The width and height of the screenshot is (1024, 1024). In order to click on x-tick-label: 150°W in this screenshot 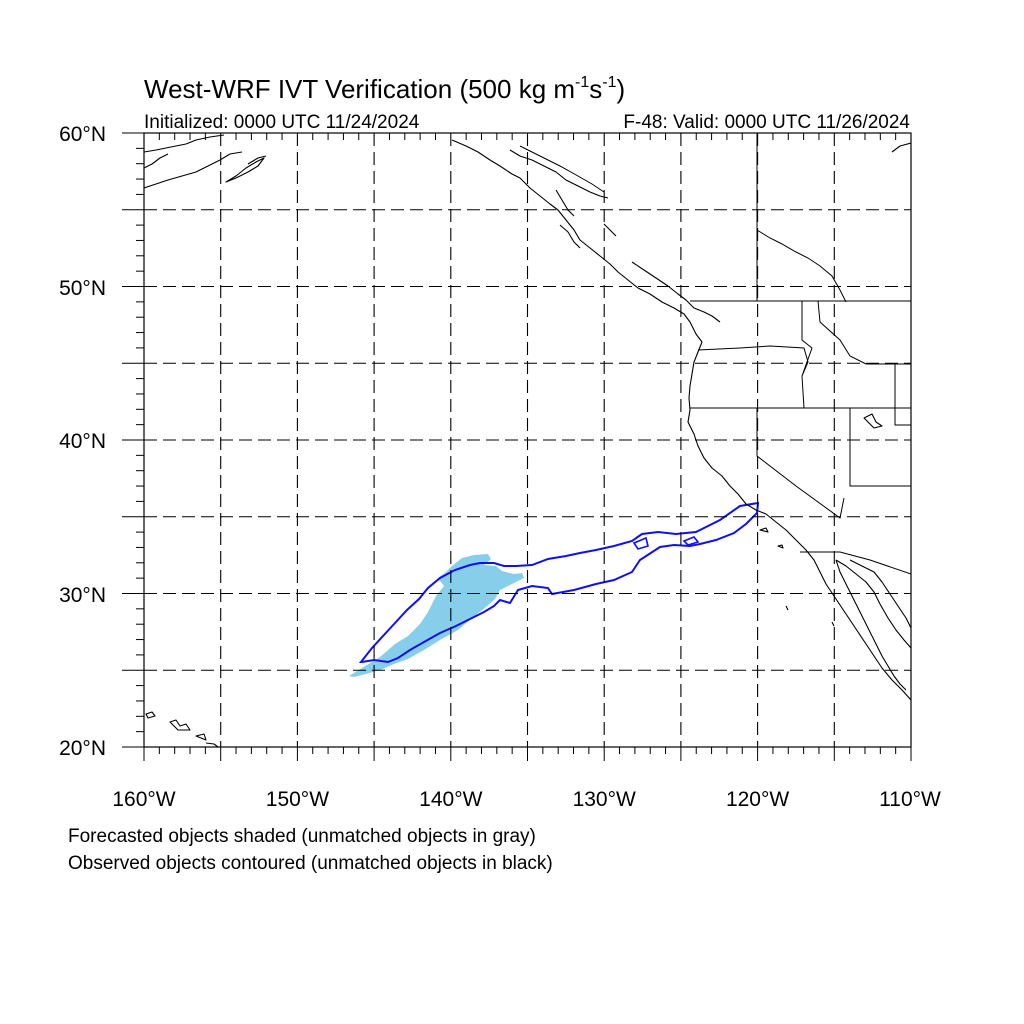, I will do `click(297, 799)`.